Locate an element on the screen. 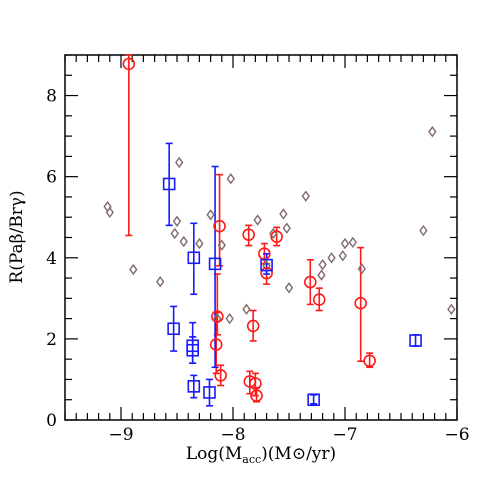 The image size is (491, 482). y-tick-label: 2 is located at coordinates (51, 340).